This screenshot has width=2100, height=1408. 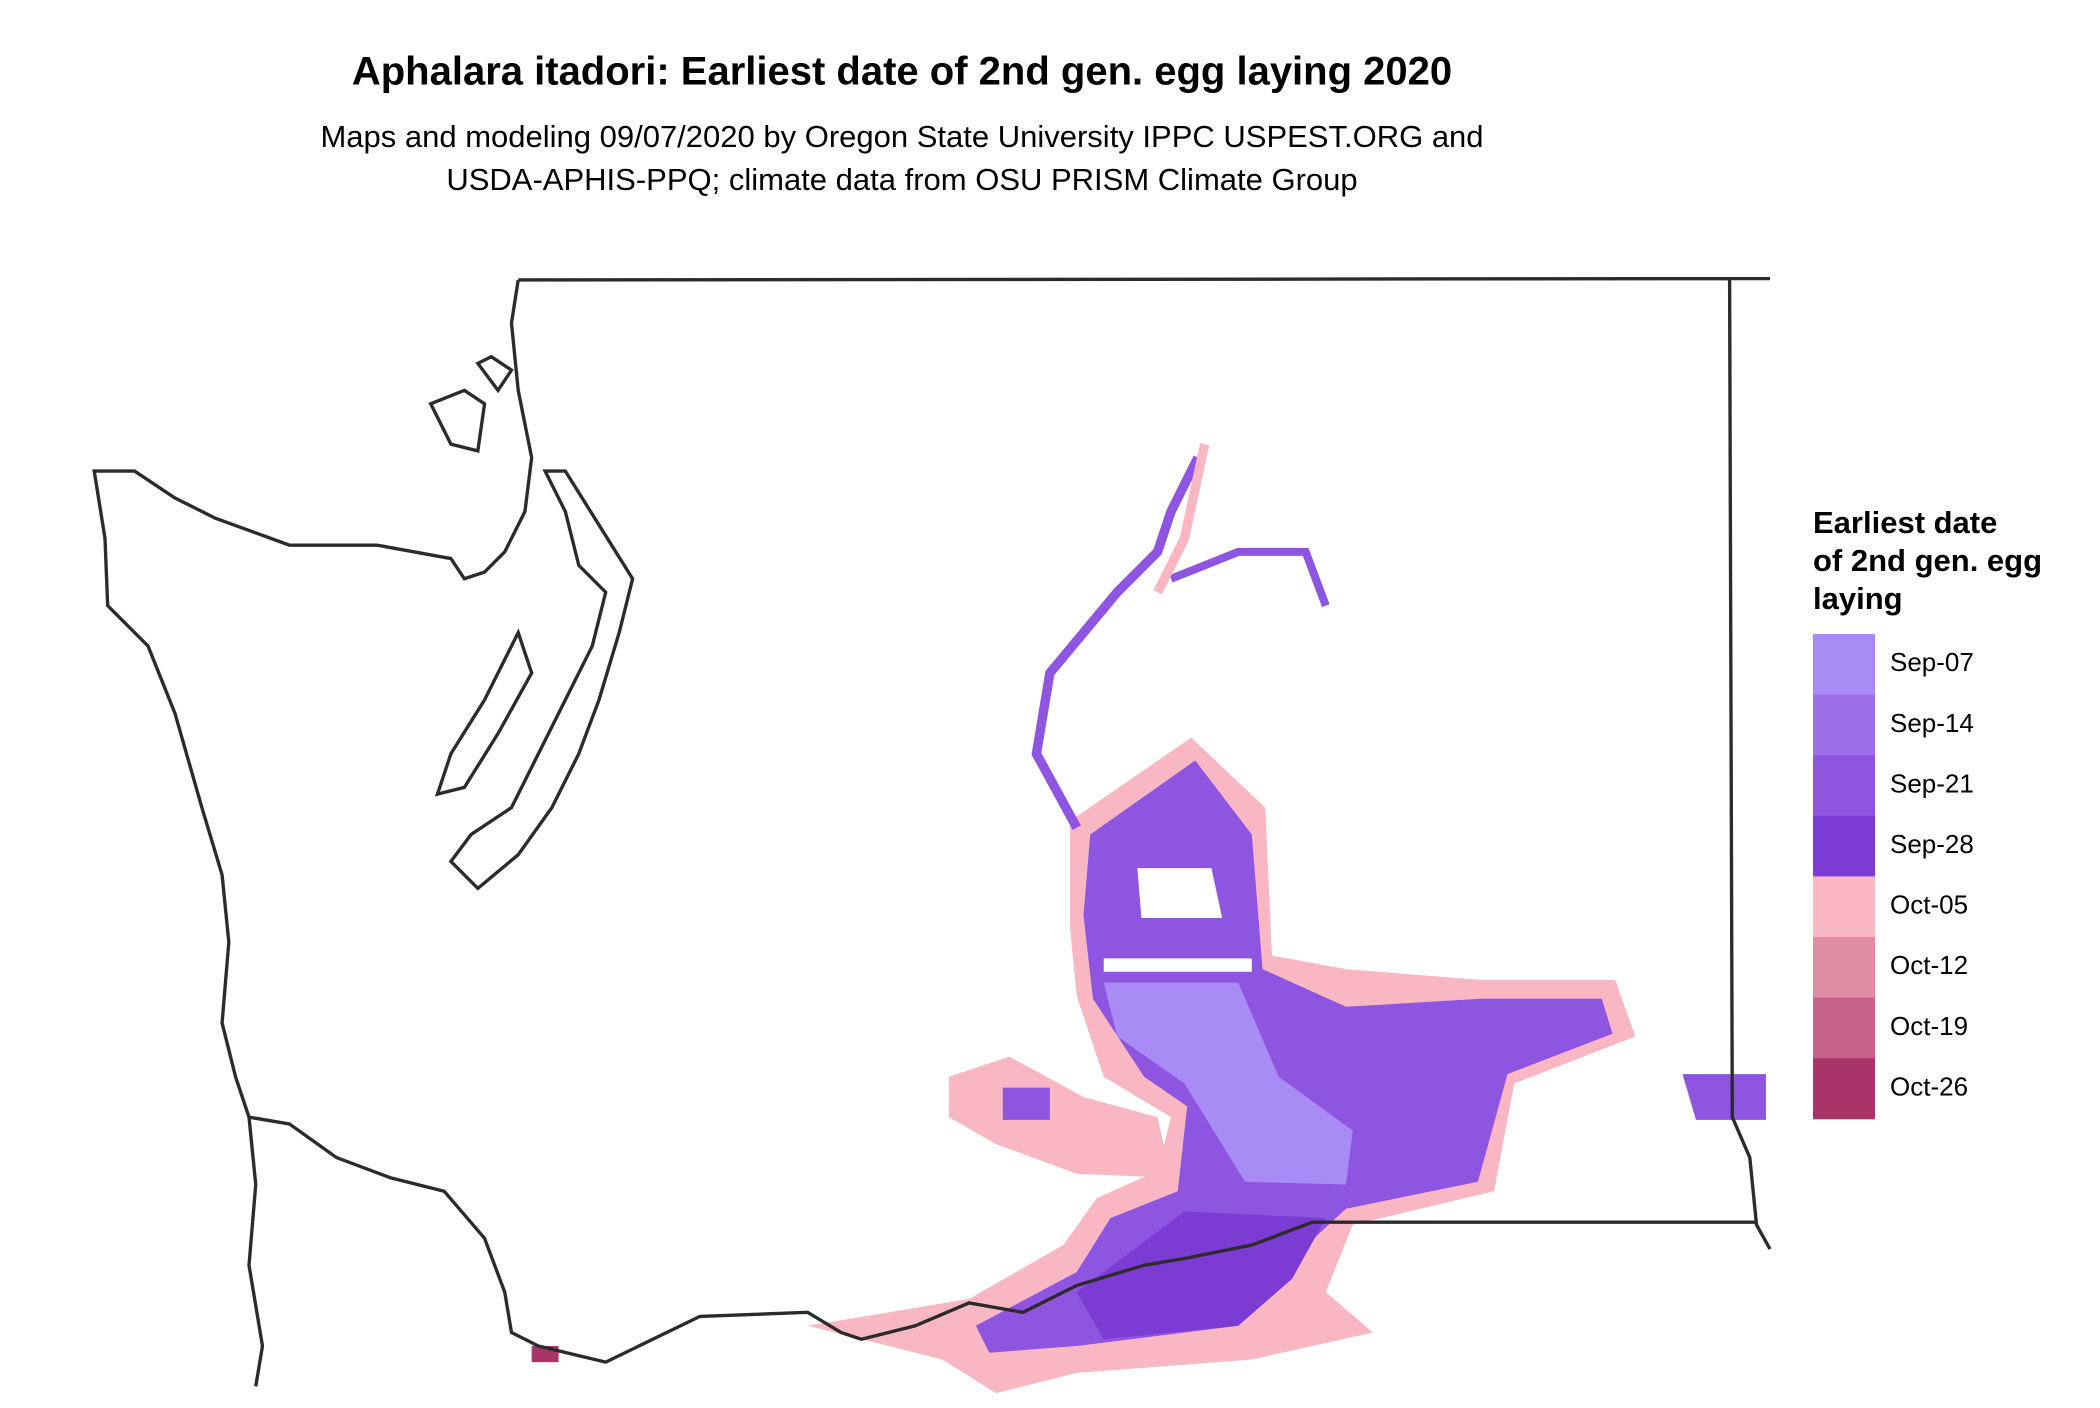 What do you see at coordinates (1932, 783) in the screenshot?
I see `legend-label: Sep-21` at bounding box center [1932, 783].